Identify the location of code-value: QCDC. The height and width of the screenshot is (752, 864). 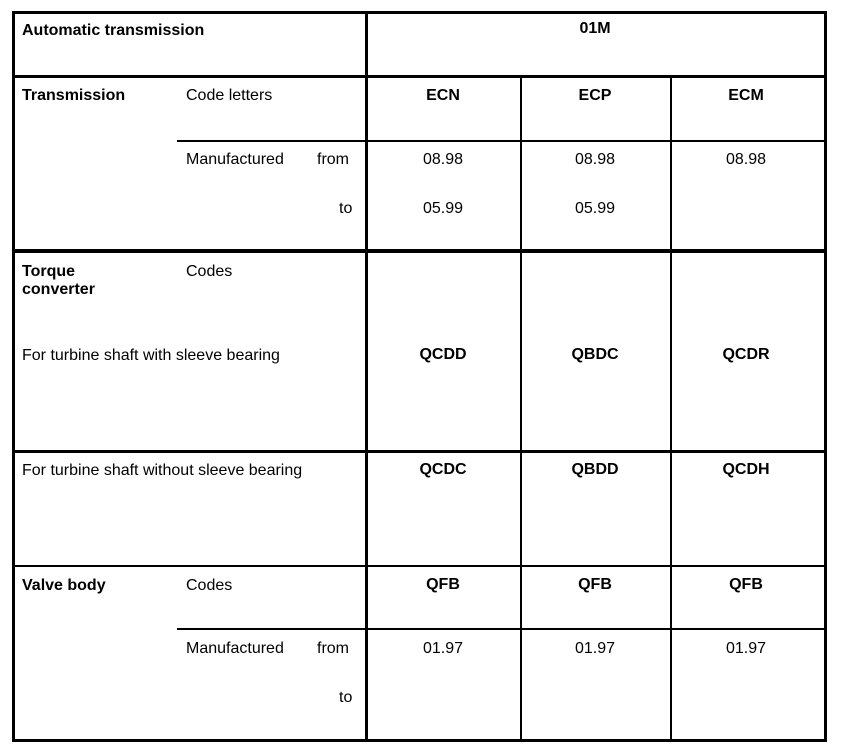
(443, 469).